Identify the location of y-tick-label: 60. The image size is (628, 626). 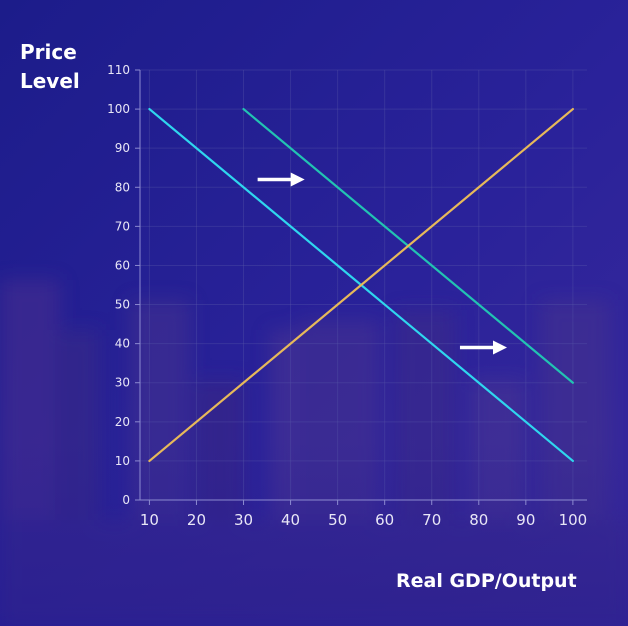
(122, 265).